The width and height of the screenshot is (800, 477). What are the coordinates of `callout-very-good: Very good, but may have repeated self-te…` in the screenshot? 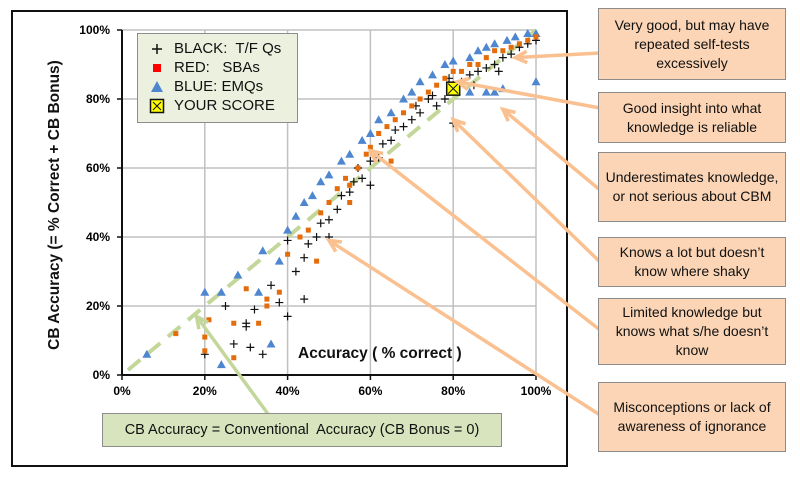 It's located at (692, 44).